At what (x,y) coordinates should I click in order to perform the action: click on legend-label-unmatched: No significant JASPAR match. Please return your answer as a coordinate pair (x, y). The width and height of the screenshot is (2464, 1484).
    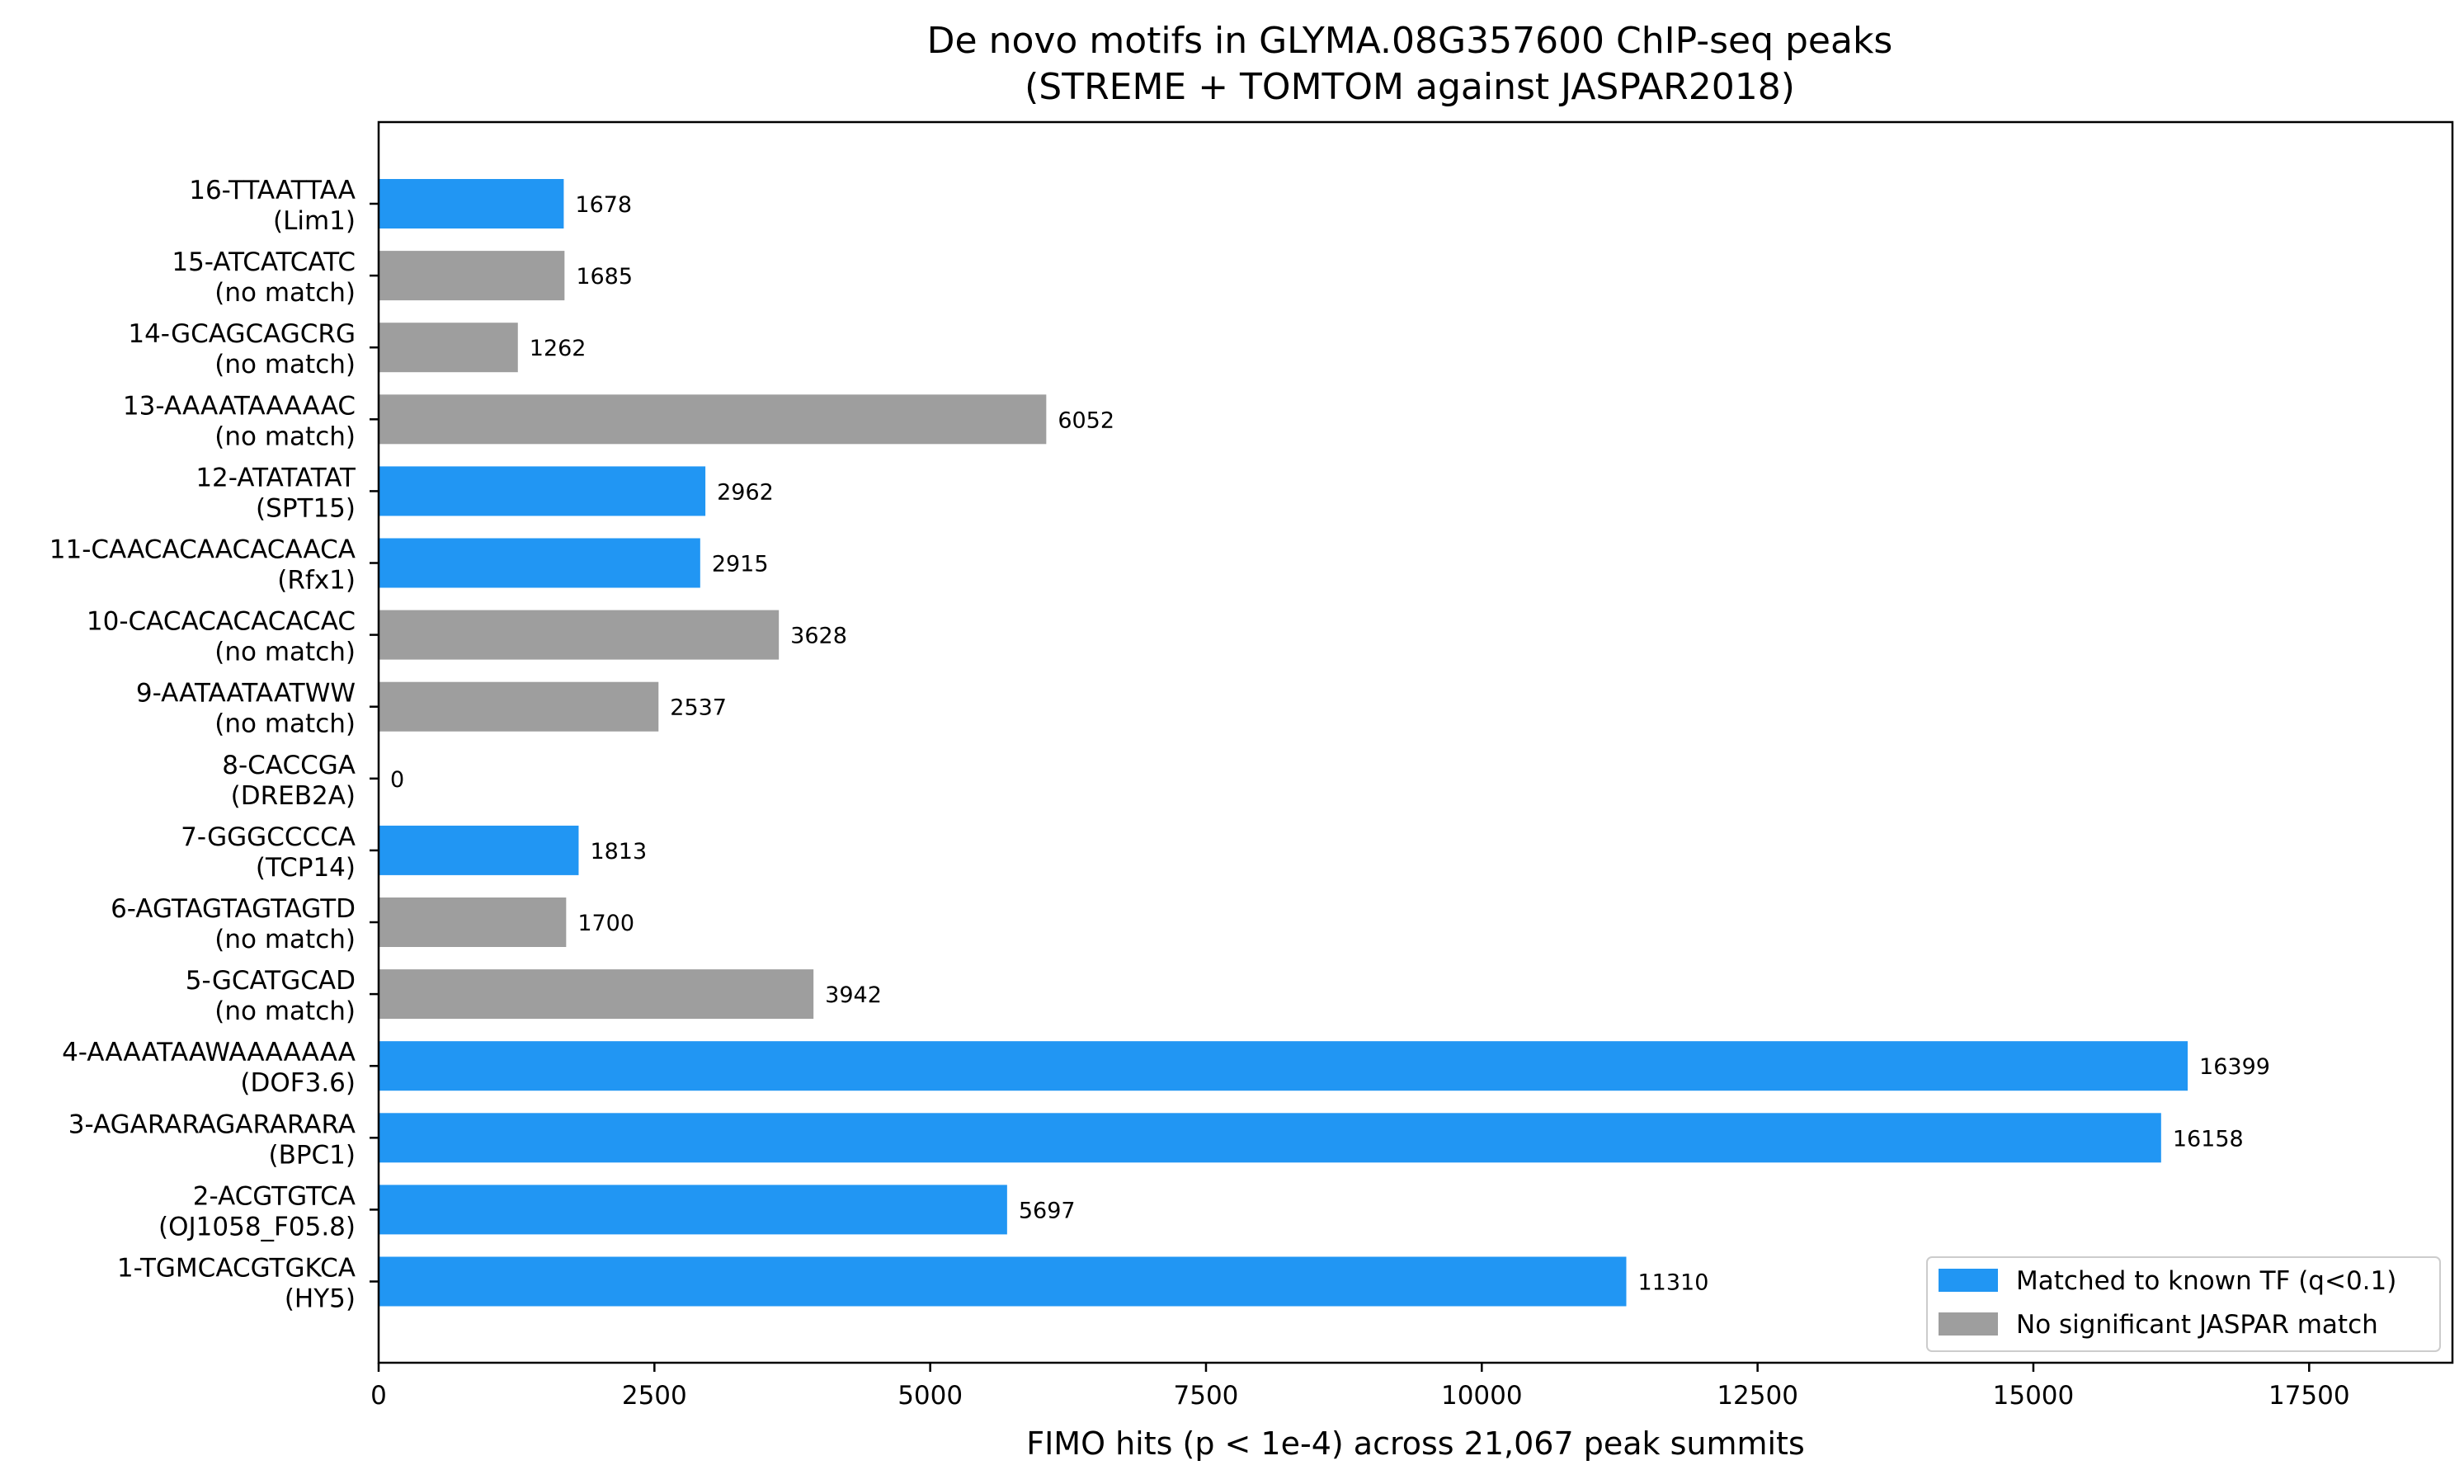
    Looking at the image, I should click on (2197, 1325).